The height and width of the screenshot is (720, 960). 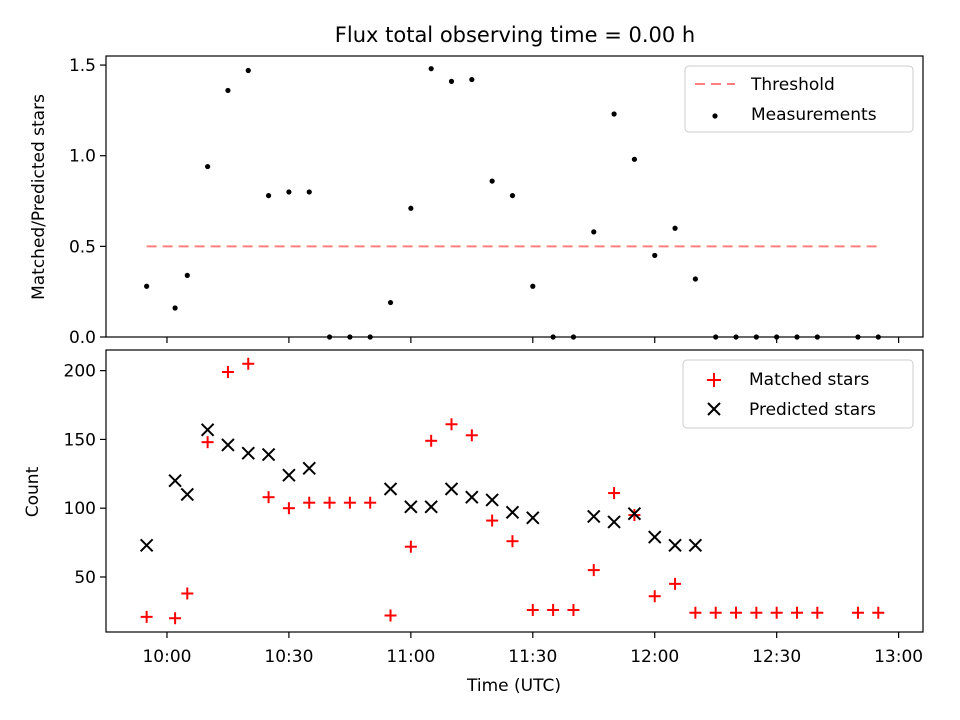 I want to click on legend-measurements-swatch, so click(x=715, y=116).